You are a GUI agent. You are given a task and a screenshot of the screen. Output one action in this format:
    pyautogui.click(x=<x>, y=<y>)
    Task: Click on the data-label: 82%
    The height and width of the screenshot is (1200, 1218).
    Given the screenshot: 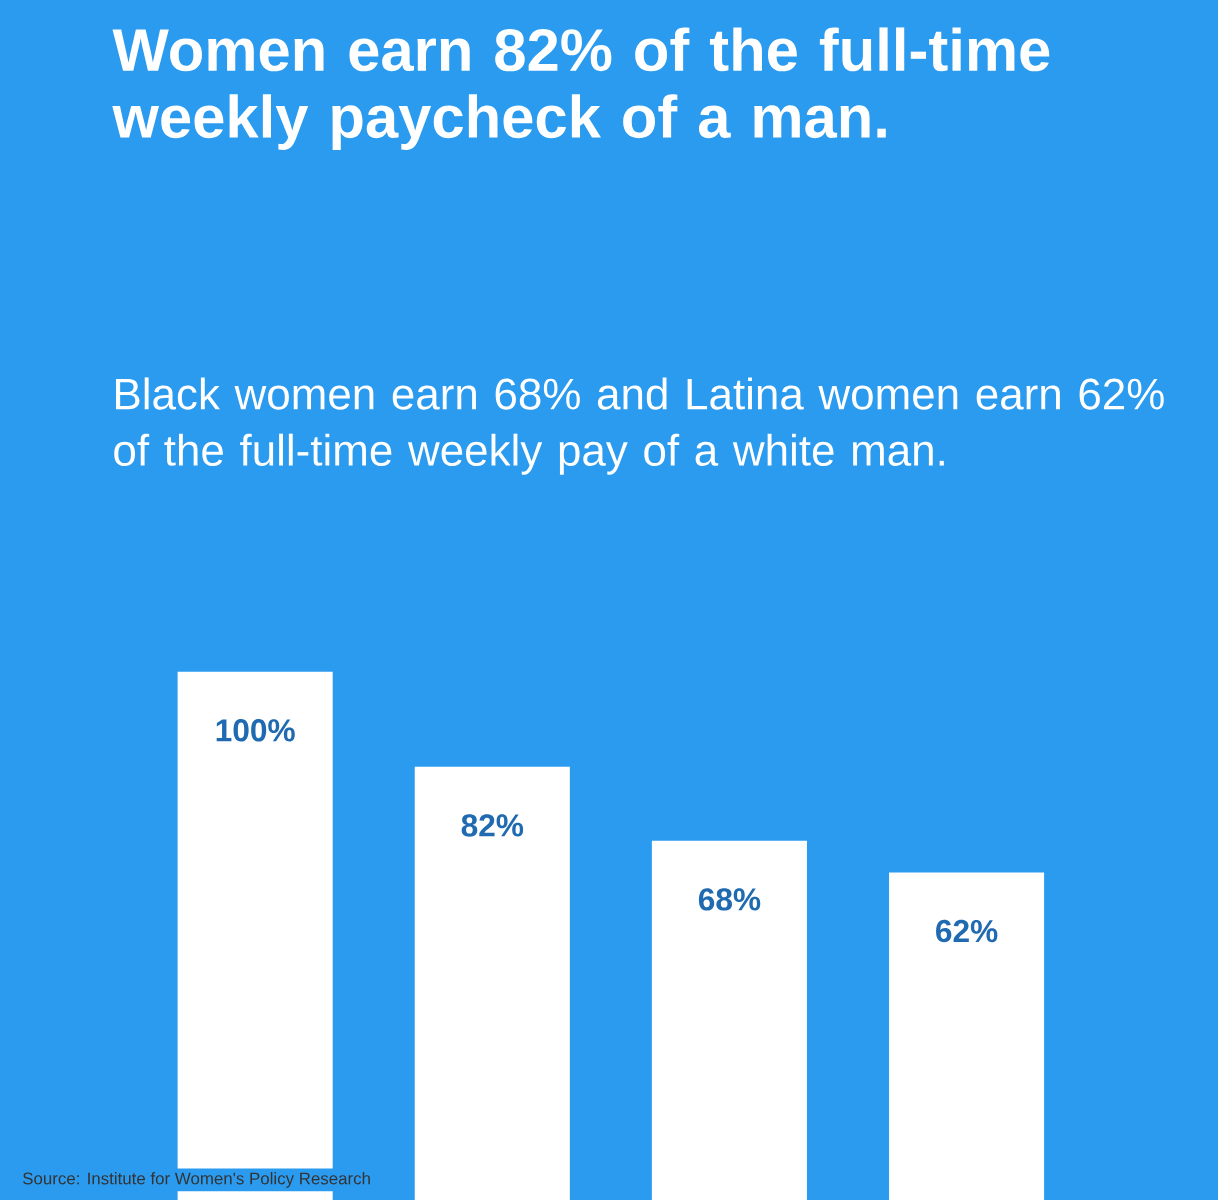 What is the action you would take?
    pyautogui.click(x=492, y=825)
    